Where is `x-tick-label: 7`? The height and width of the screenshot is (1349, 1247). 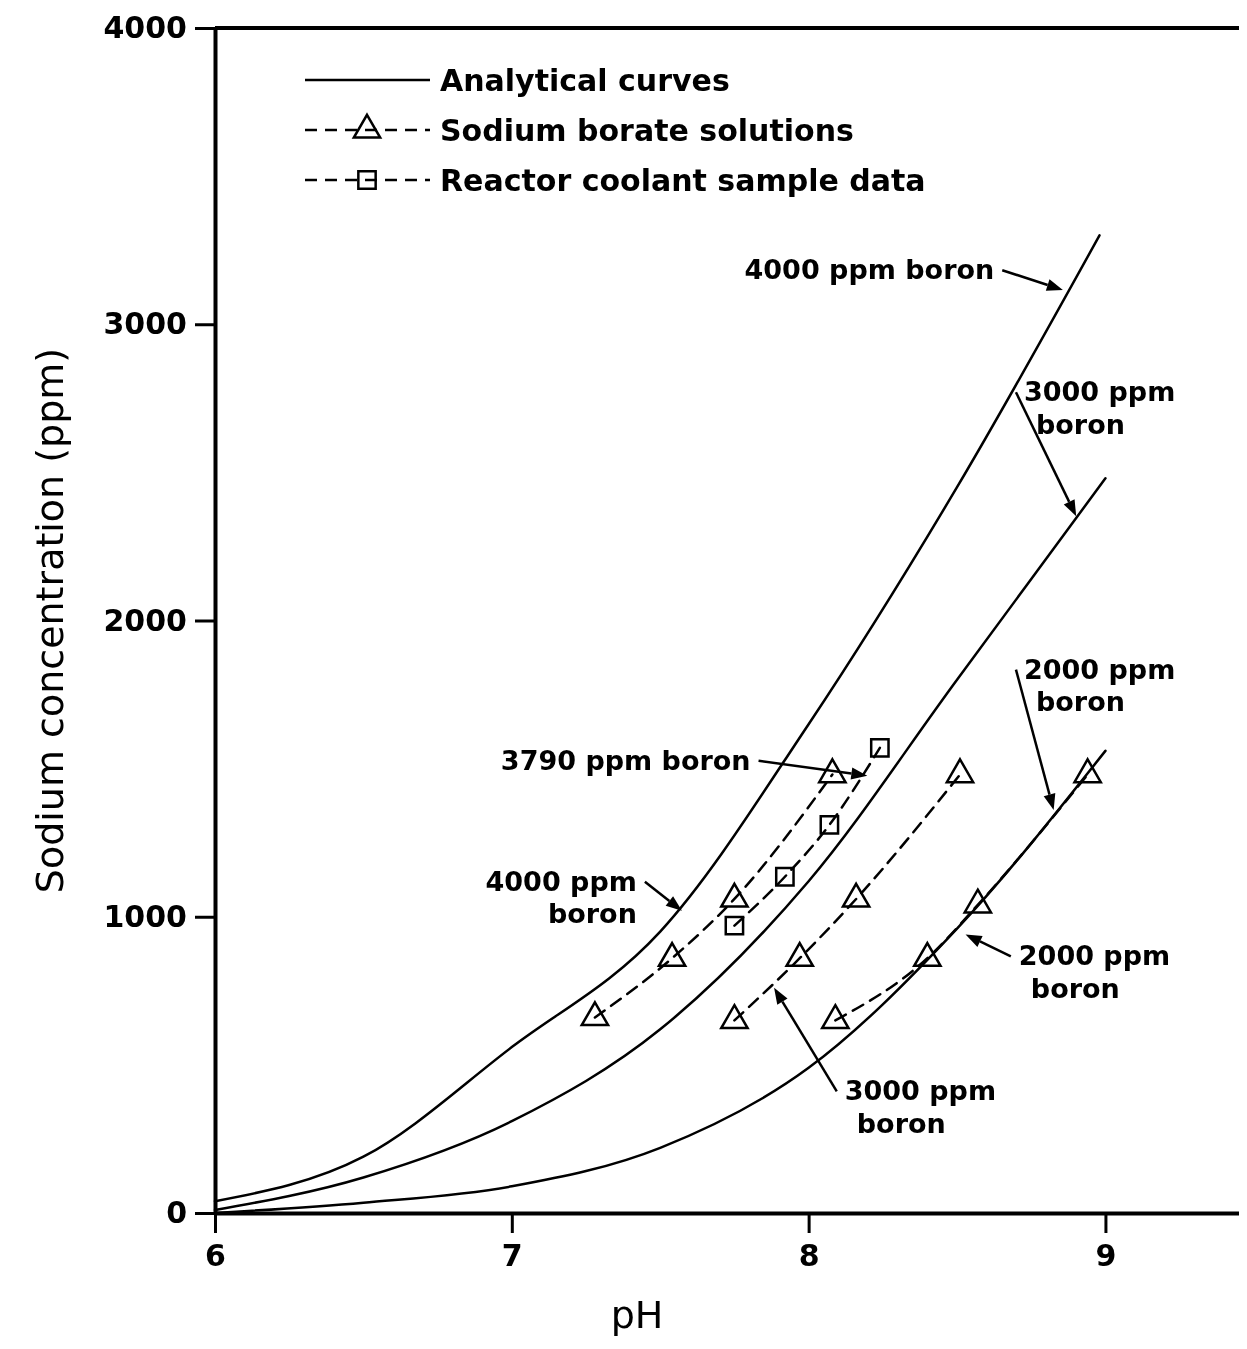
x-tick-label: 7 is located at coordinates (512, 1256).